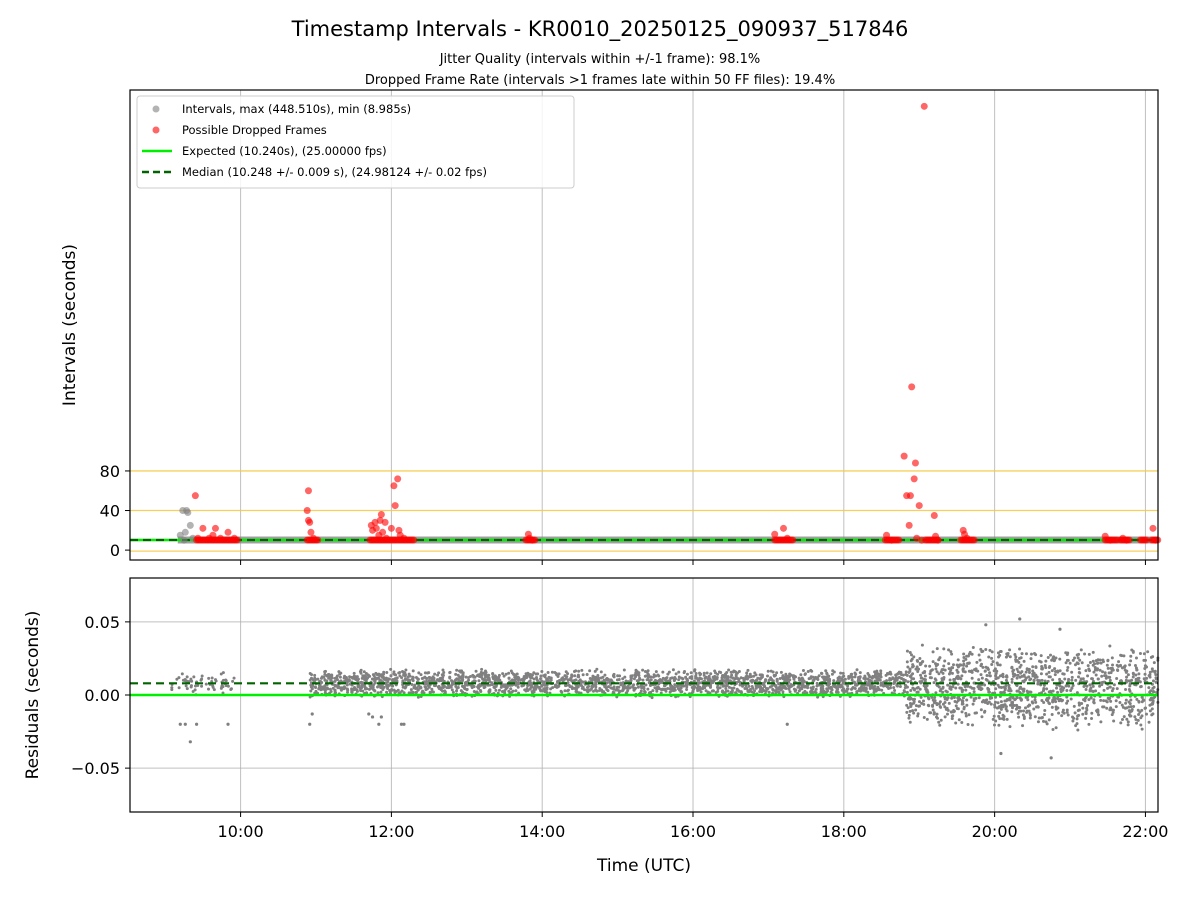 This screenshot has height=904, width=1200. Describe the element at coordinates (1145, 831) in the screenshot. I see `x-tick-label: 22:00` at that location.